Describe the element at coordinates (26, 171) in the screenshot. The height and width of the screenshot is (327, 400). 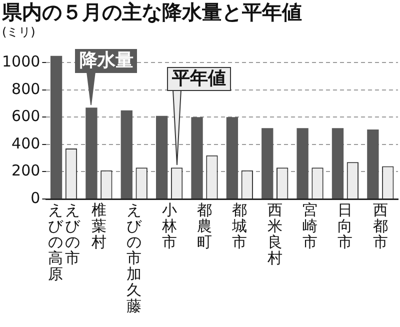
I see `y-tick-label: 200` at that location.